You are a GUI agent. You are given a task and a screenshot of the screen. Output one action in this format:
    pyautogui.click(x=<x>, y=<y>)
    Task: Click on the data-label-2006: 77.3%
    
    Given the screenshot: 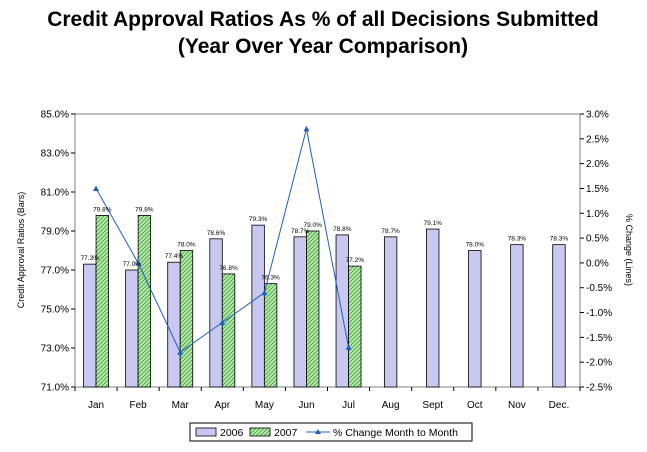 What is the action you would take?
    pyautogui.click(x=90, y=258)
    